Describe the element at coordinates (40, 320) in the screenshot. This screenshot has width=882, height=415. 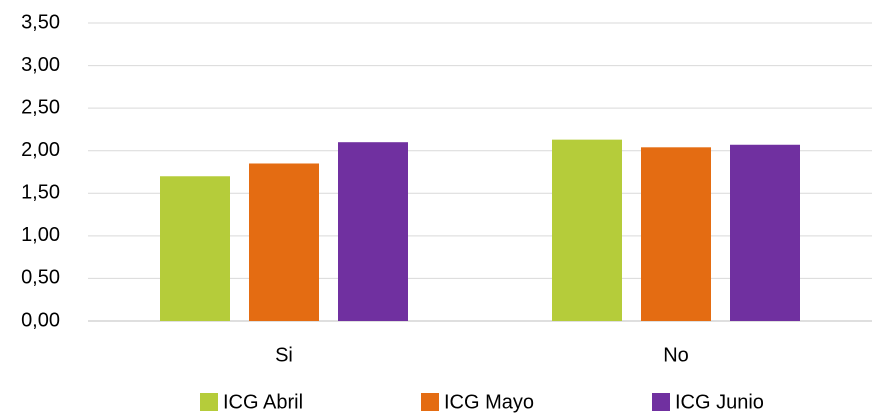
I see `y-tick-label: 0,00` at that location.